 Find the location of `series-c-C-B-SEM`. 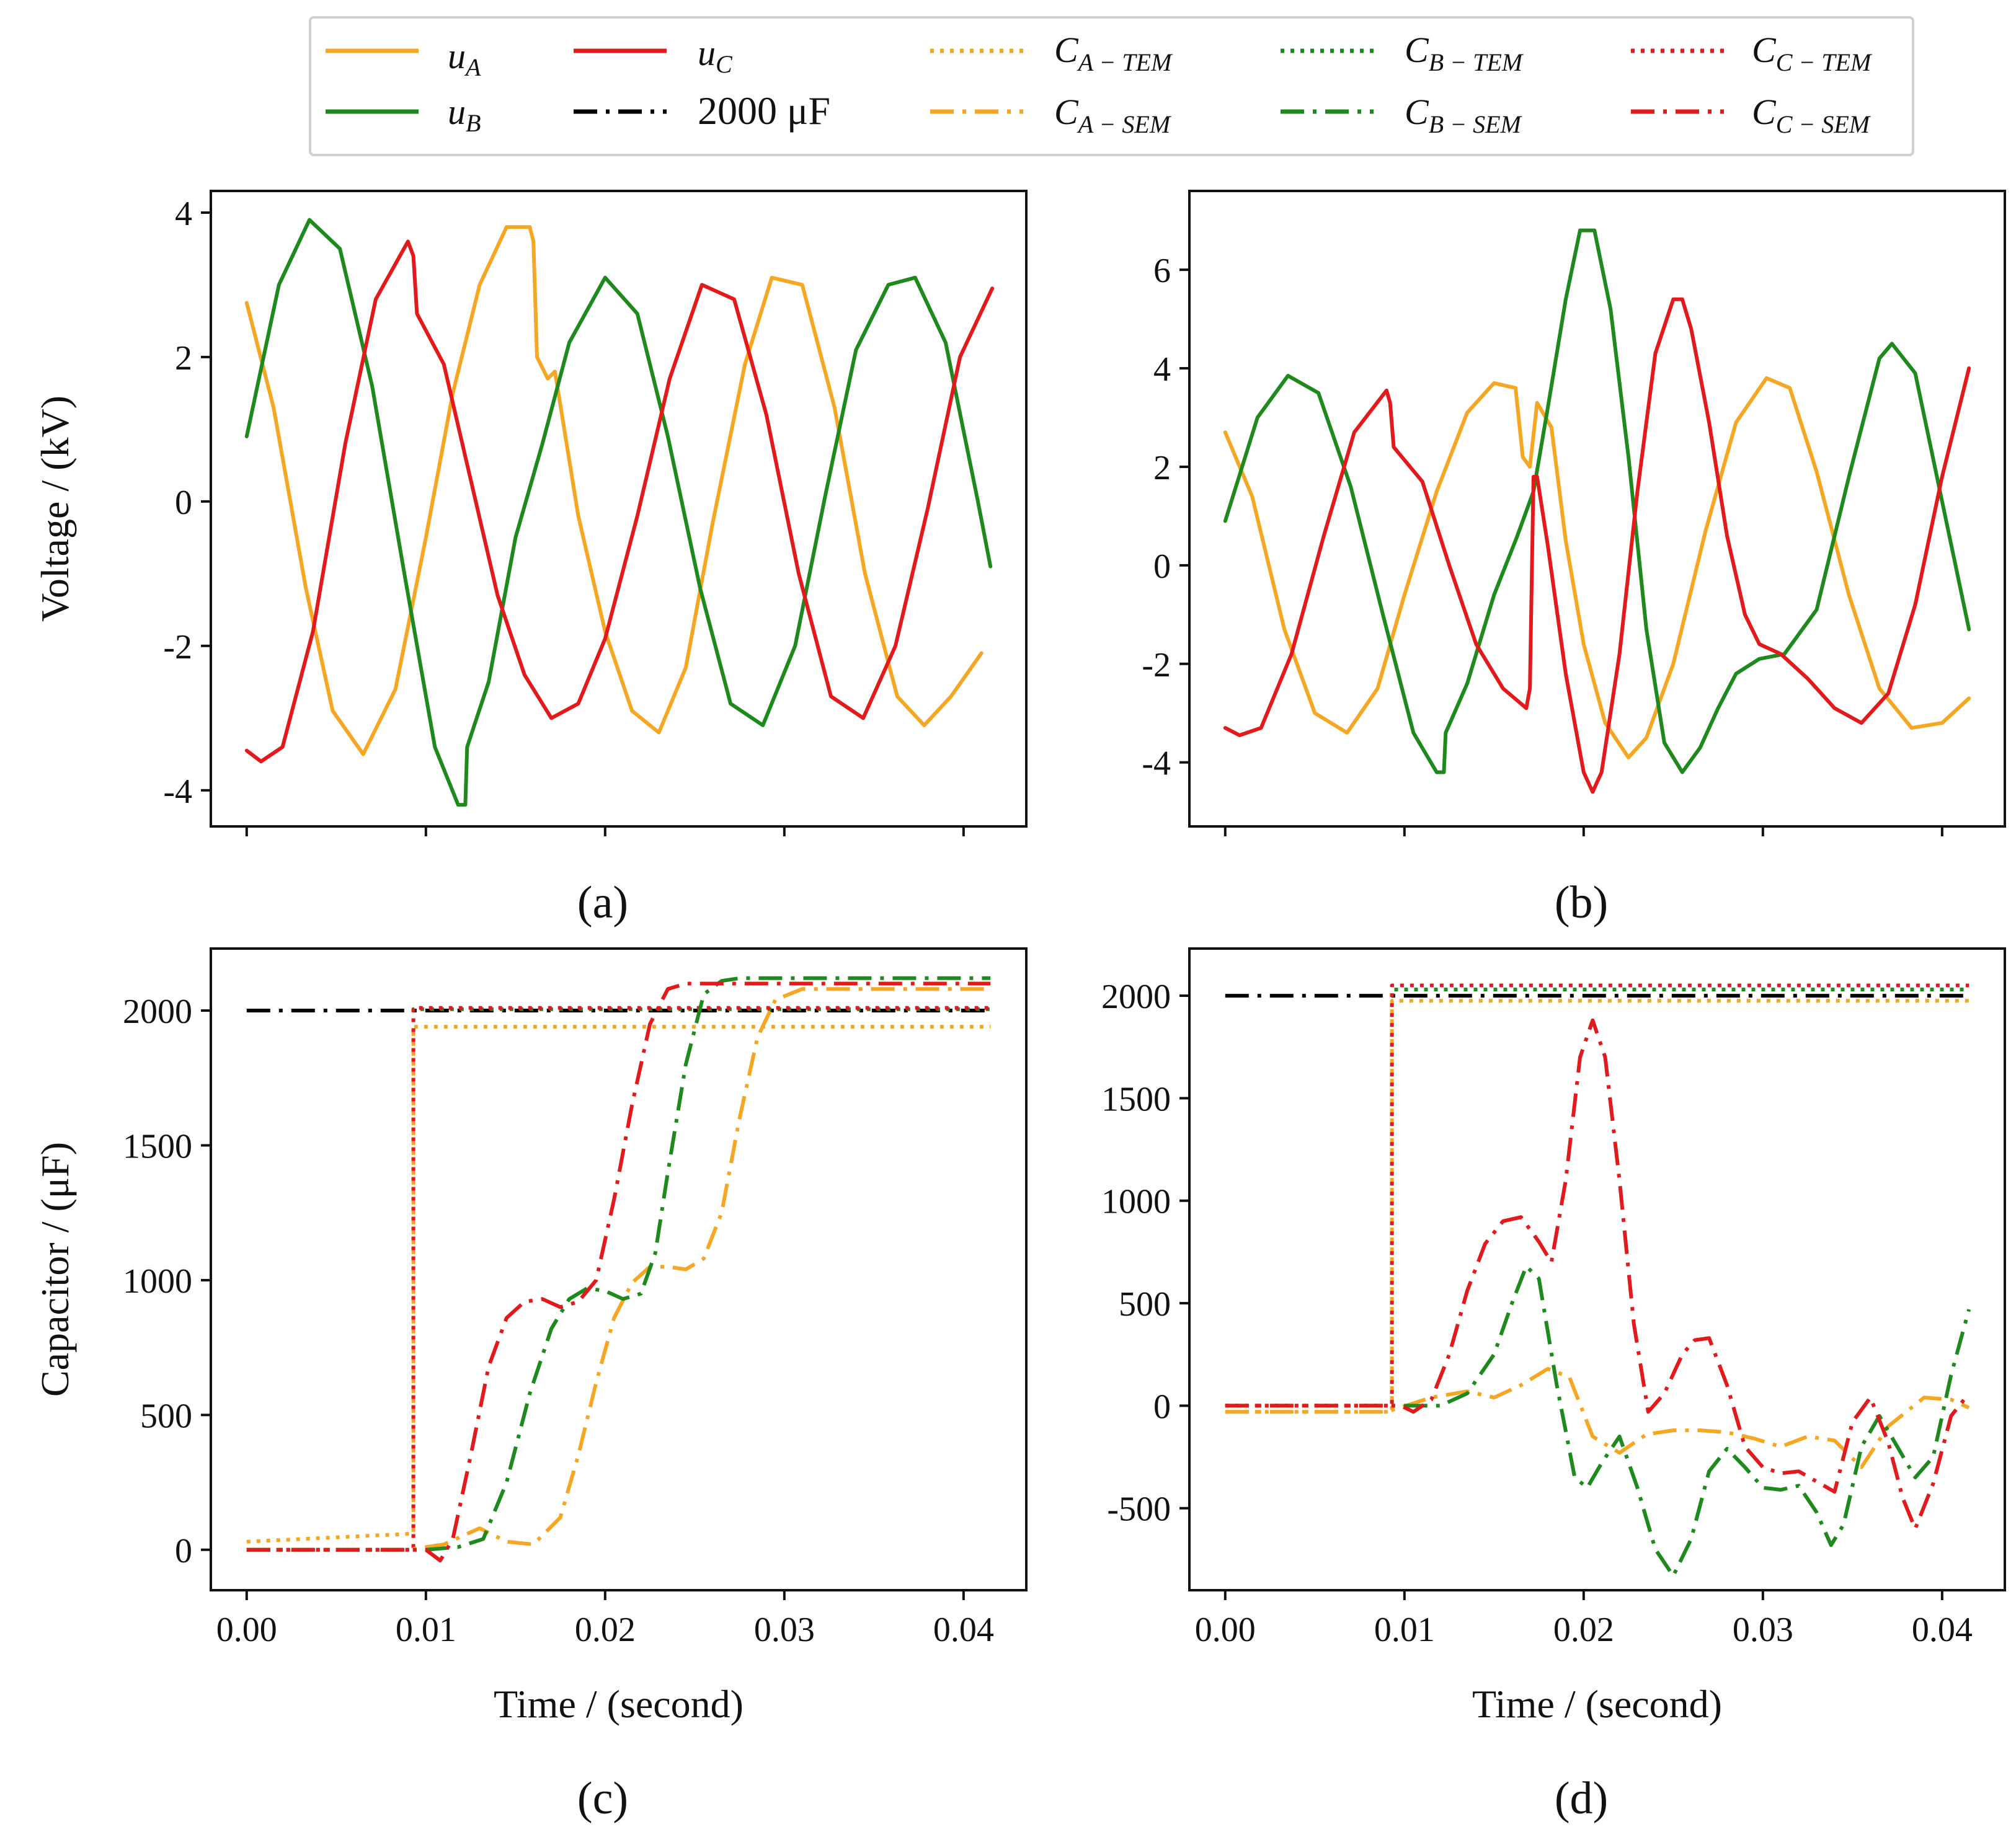

series-c-C-B-SEM is located at coordinates (618, 1264).